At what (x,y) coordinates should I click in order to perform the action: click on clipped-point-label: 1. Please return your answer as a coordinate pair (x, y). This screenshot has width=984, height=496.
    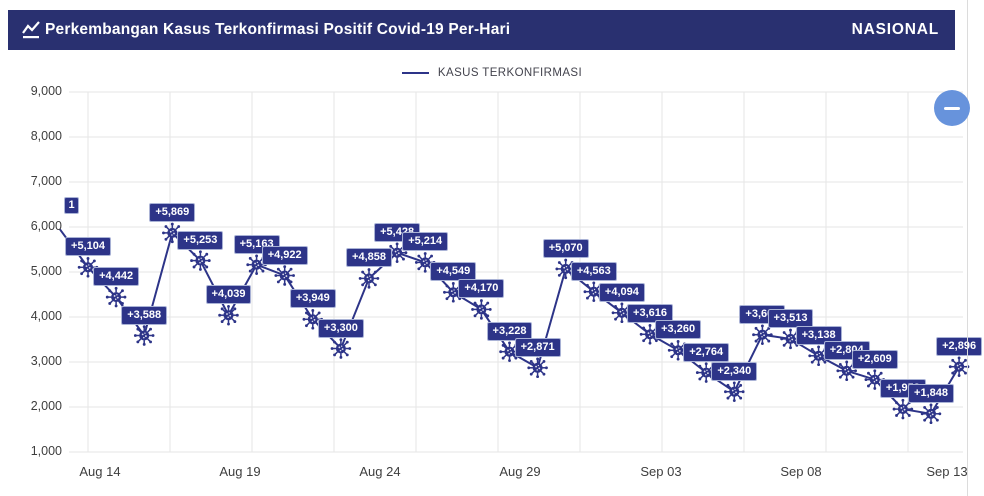
    Looking at the image, I should click on (71, 205).